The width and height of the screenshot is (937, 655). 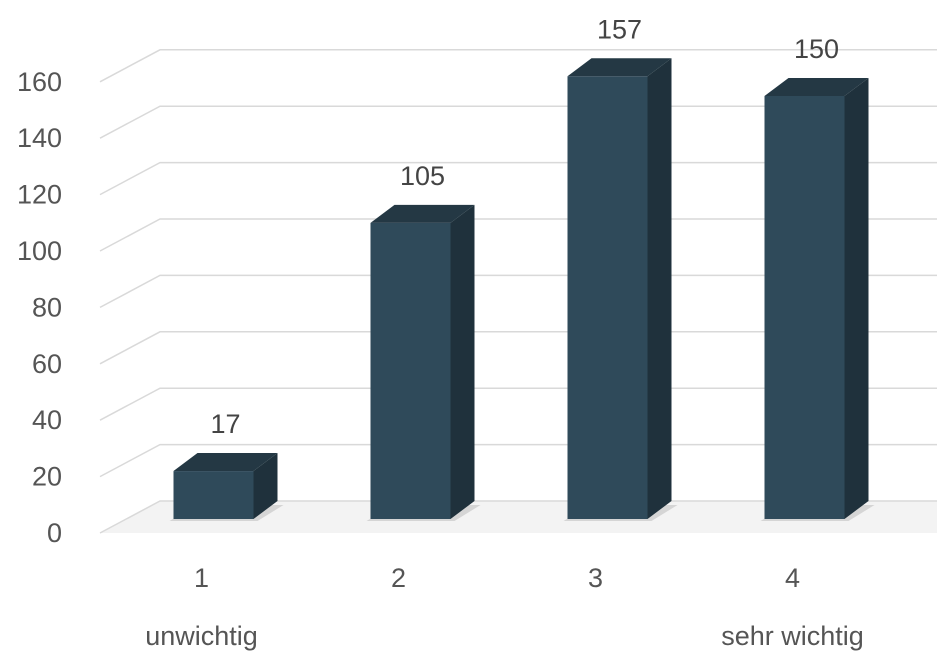 I want to click on floor-plane, so click(x=518, y=517).